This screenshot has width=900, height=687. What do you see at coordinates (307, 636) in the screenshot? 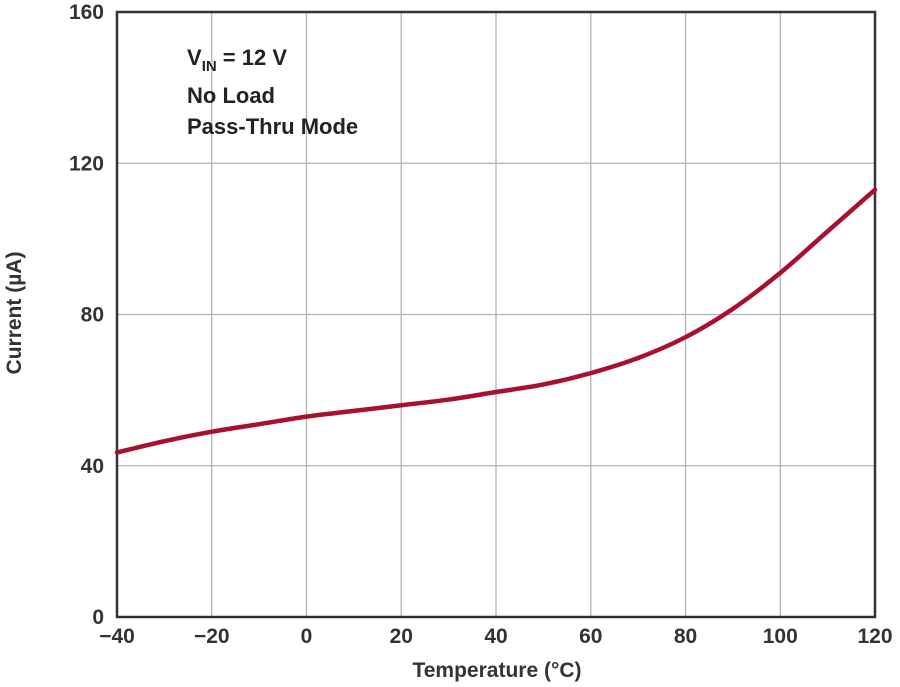
I see `x-tick-label: 0` at bounding box center [307, 636].